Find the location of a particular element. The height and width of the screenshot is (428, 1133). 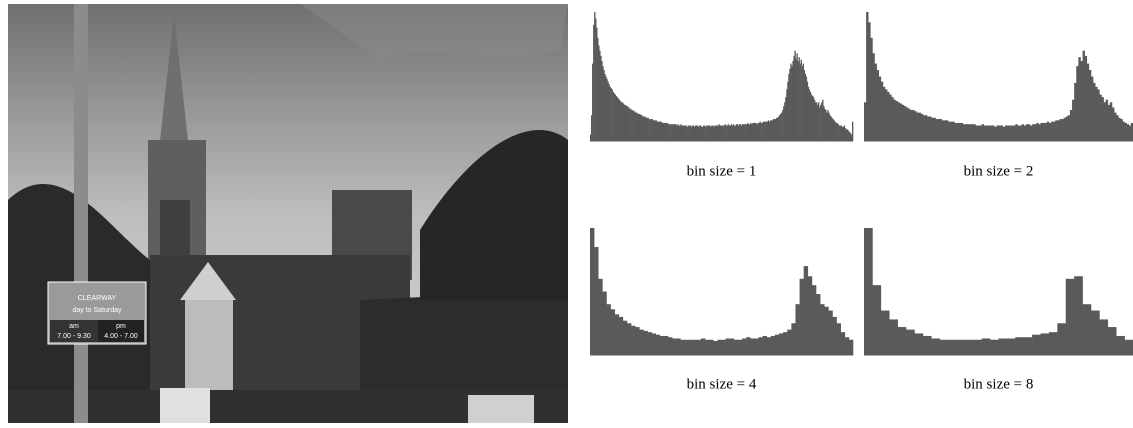

chart-caption: bin size = 4 is located at coordinates (722, 384).